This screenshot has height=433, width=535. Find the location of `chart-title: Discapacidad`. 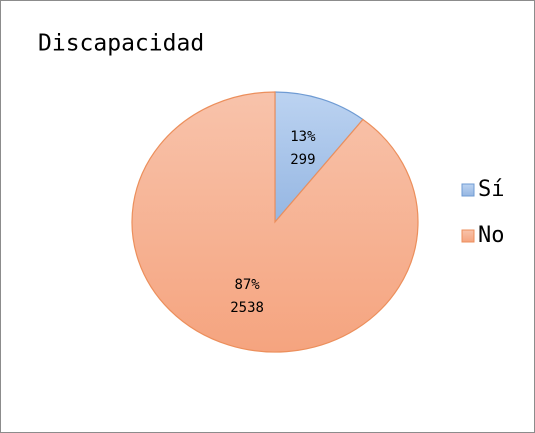

chart-title: Discapacidad is located at coordinates (121, 44).